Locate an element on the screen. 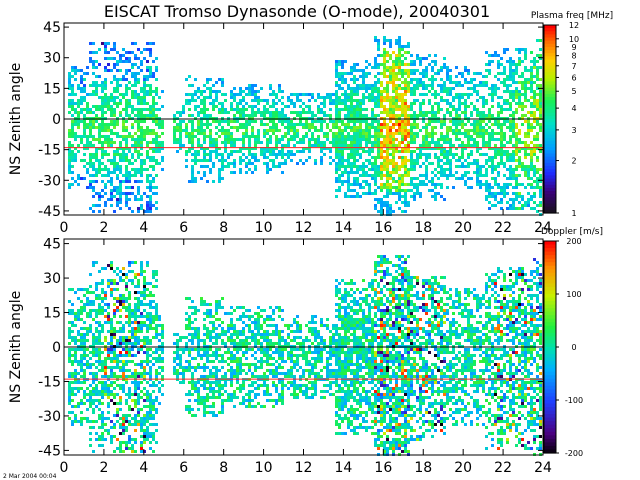  y-axis-label: NS Zenith angle is located at coordinates (16, 119).